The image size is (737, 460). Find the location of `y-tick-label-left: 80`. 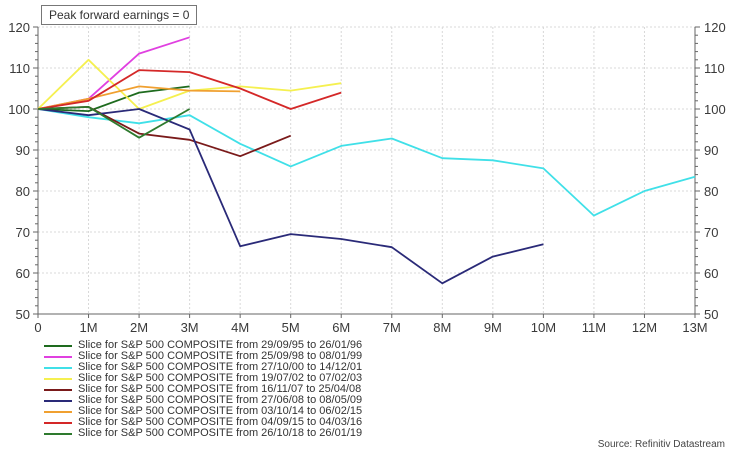

y-tick-label-left: 80 is located at coordinates (23, 191).